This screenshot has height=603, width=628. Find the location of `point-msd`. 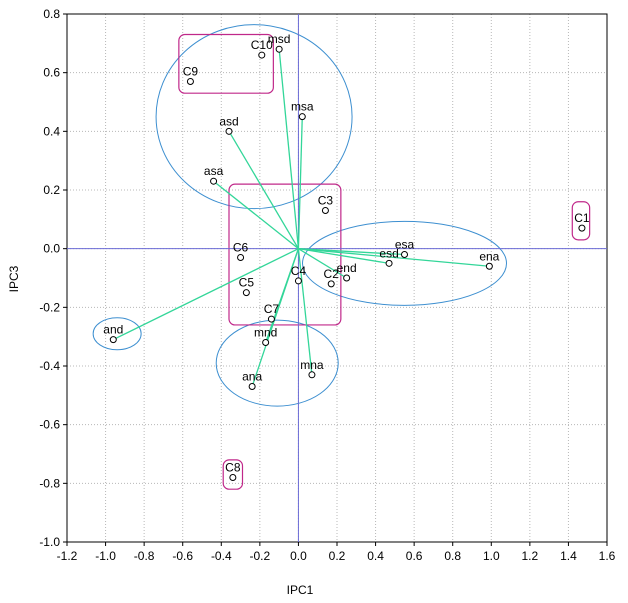

point-msd is located at coordinates (279, 49).